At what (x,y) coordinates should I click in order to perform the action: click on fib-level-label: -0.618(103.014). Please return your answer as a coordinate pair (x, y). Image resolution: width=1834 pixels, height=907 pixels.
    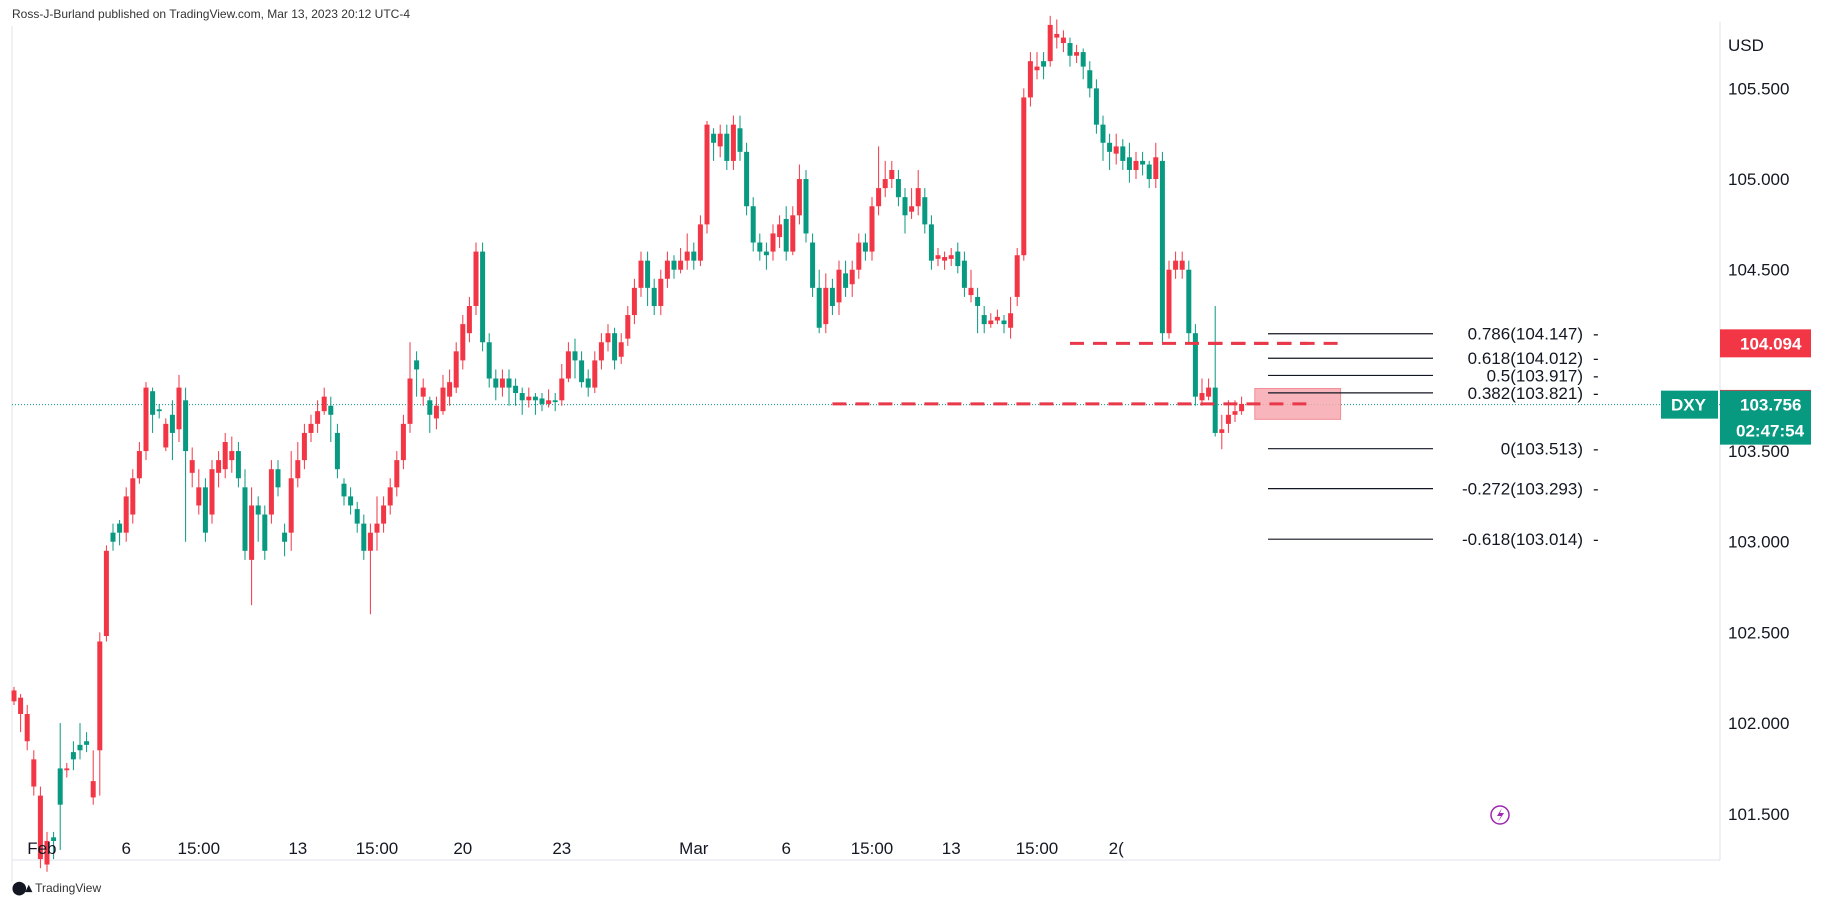
    Looking at the image, I should click on (1522, 539).